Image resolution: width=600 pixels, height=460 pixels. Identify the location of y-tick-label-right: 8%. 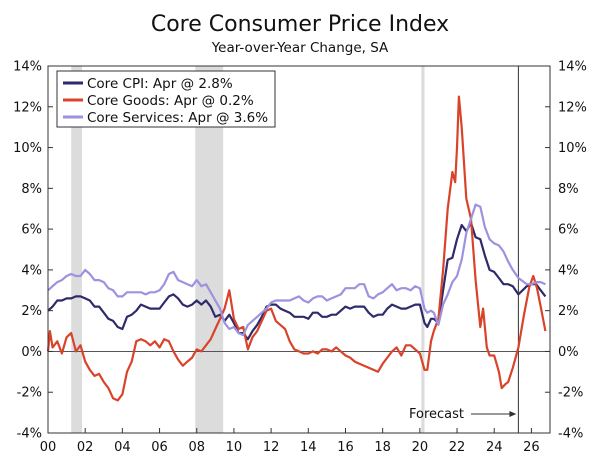
(568, 189).